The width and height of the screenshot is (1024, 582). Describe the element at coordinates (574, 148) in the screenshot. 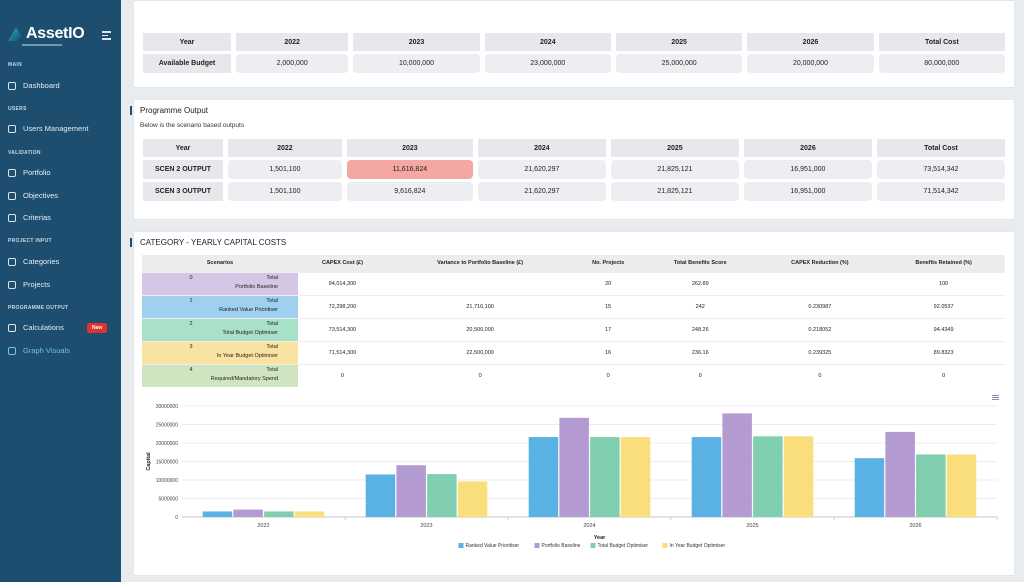

I see `output-header-row: Year 2022 2023 2024 2025 2026 Total Cost` at that location.